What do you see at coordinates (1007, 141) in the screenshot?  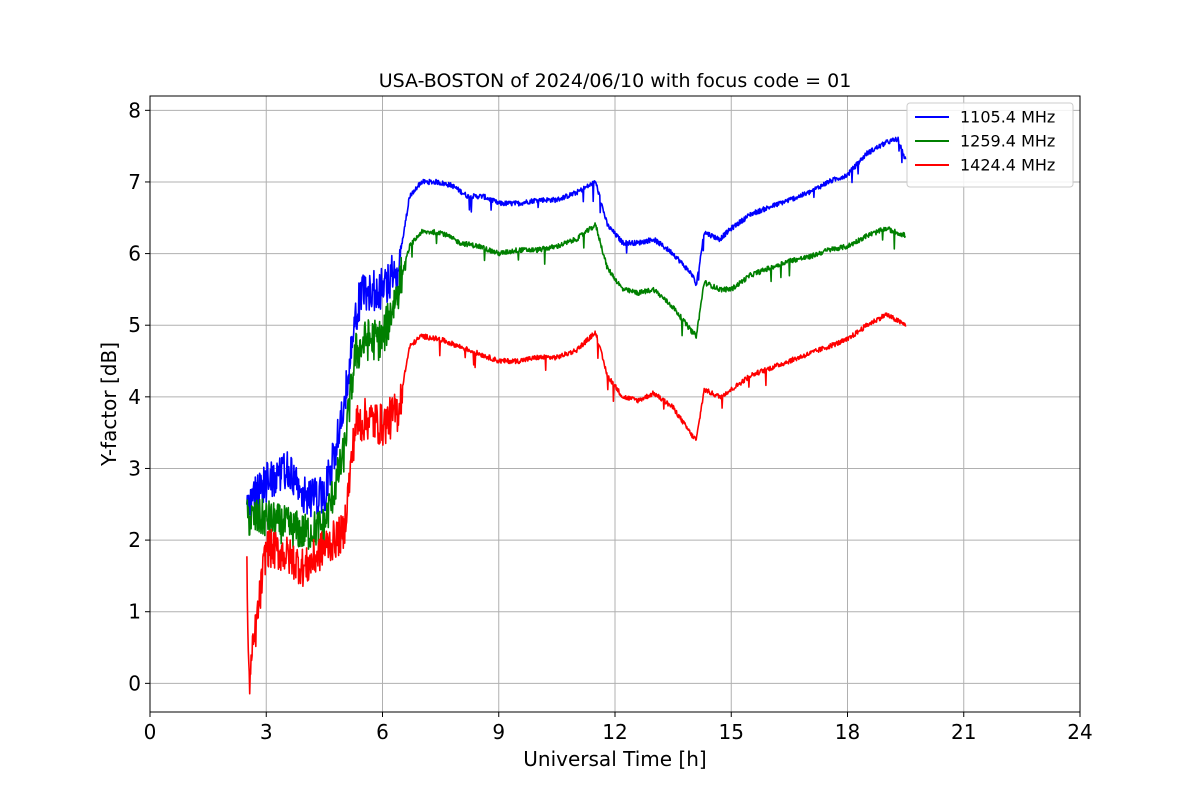 I see `legend-label: 1259.4 MHz` at bounding box center [1007, 141].